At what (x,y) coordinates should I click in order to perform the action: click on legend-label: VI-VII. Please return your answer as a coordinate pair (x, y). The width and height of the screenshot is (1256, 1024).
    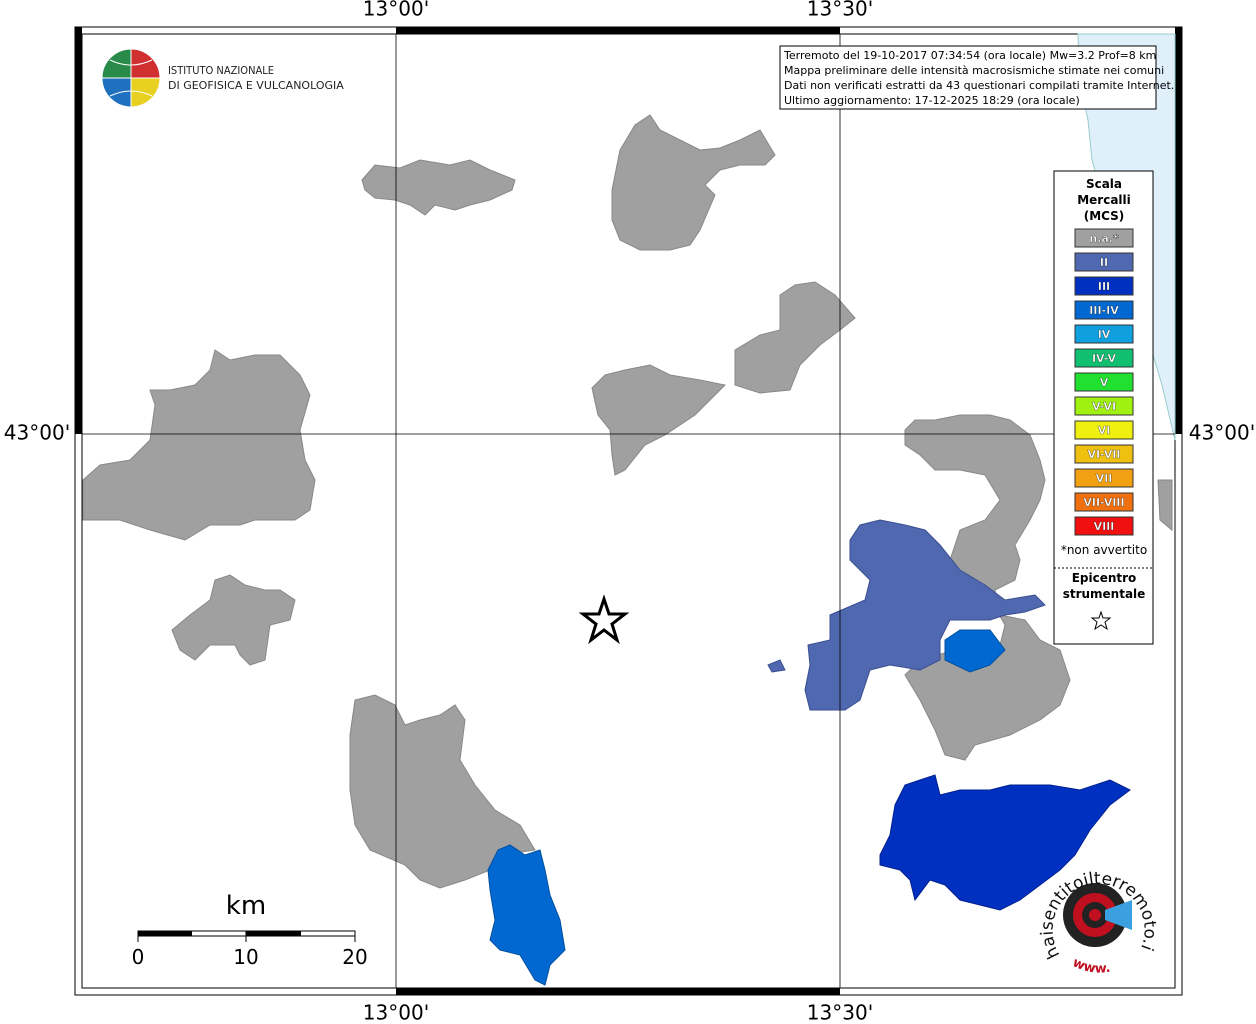
    Looking at the image, I should click on (1103, 454).